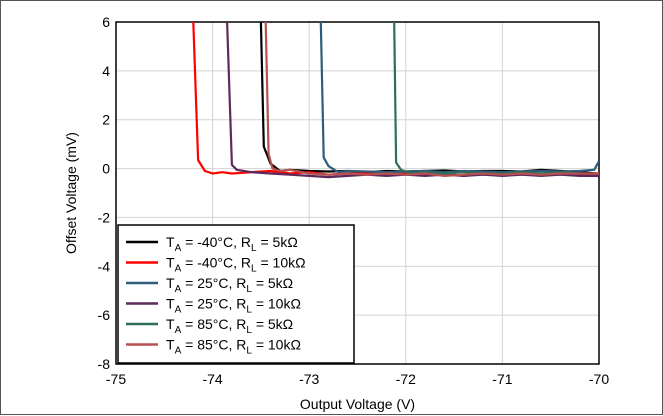 This screenshot has height=416, width=663. I want to click on legend-label-0: TA = -40°C, RL = 5kΩ, so click(232, 244).